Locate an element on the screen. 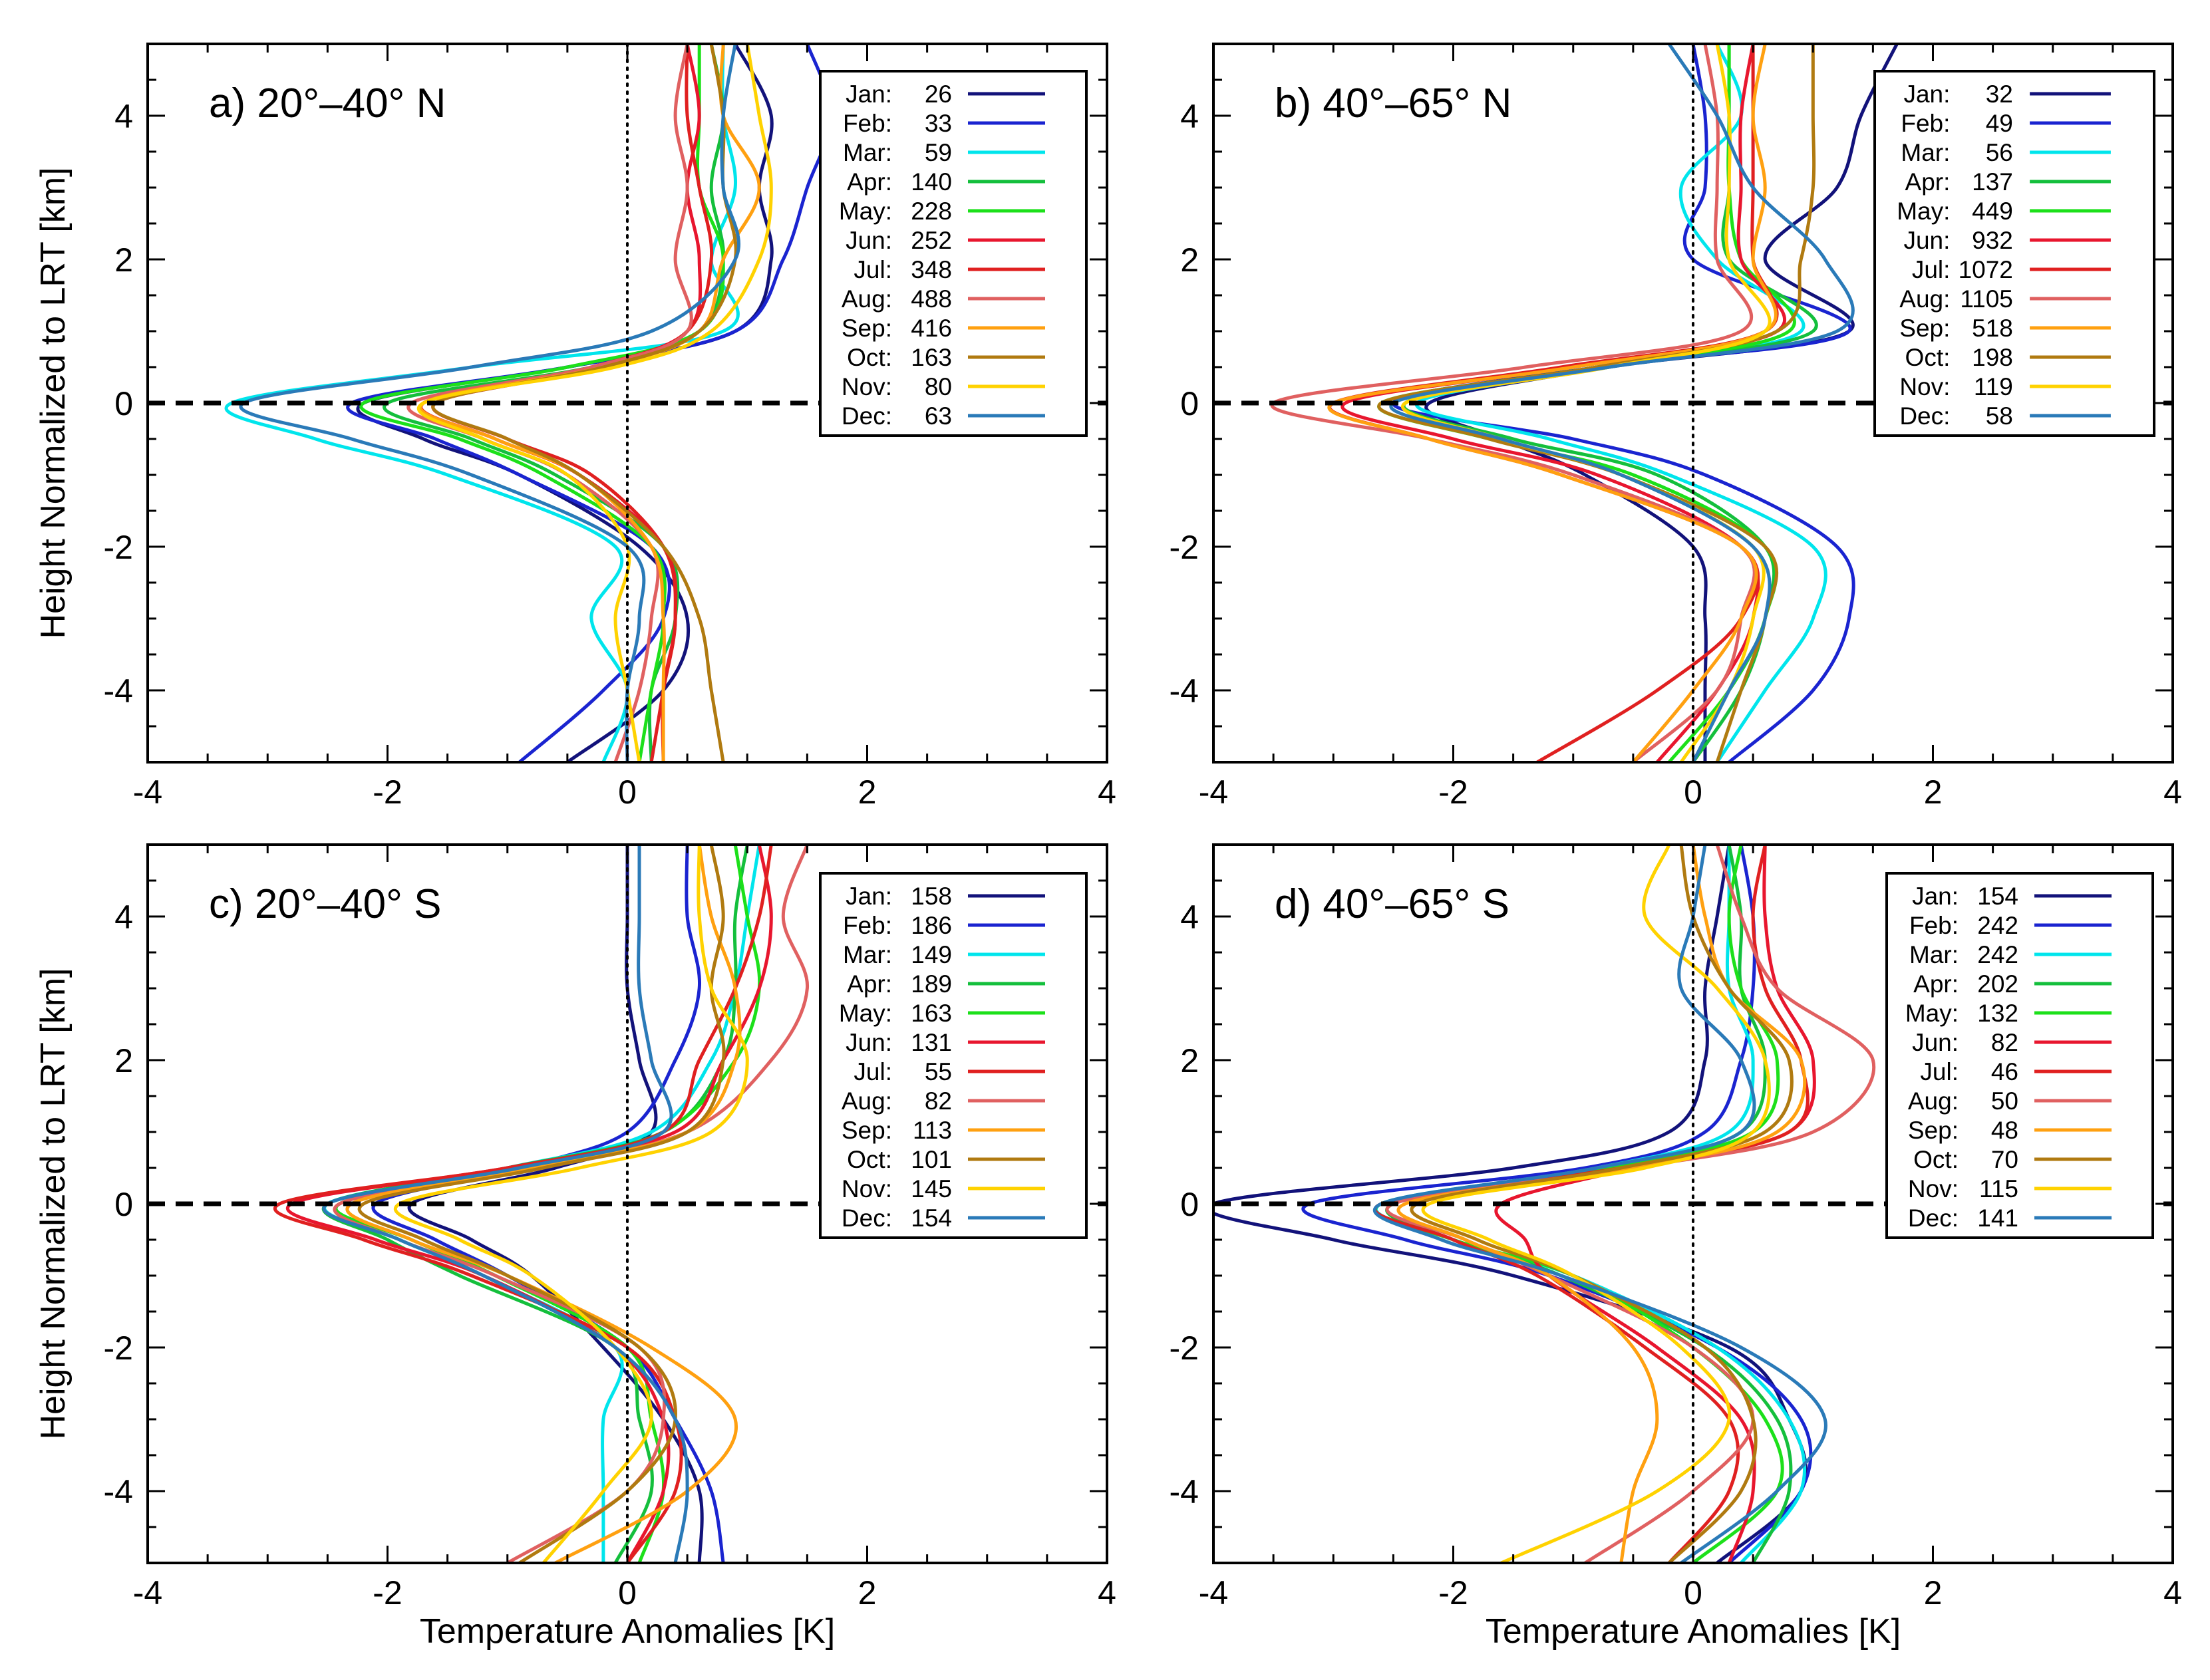 This screenshot has height=1680, width=2210. series-line-feb is located at coordinates (589, 403).